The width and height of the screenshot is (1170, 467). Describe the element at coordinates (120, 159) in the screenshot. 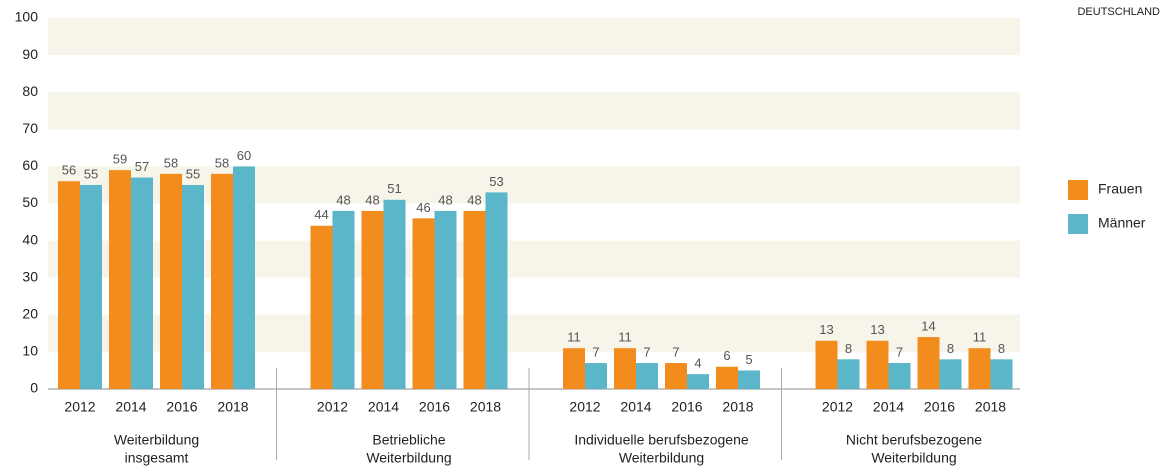

I see `value-label: 59` at that location.